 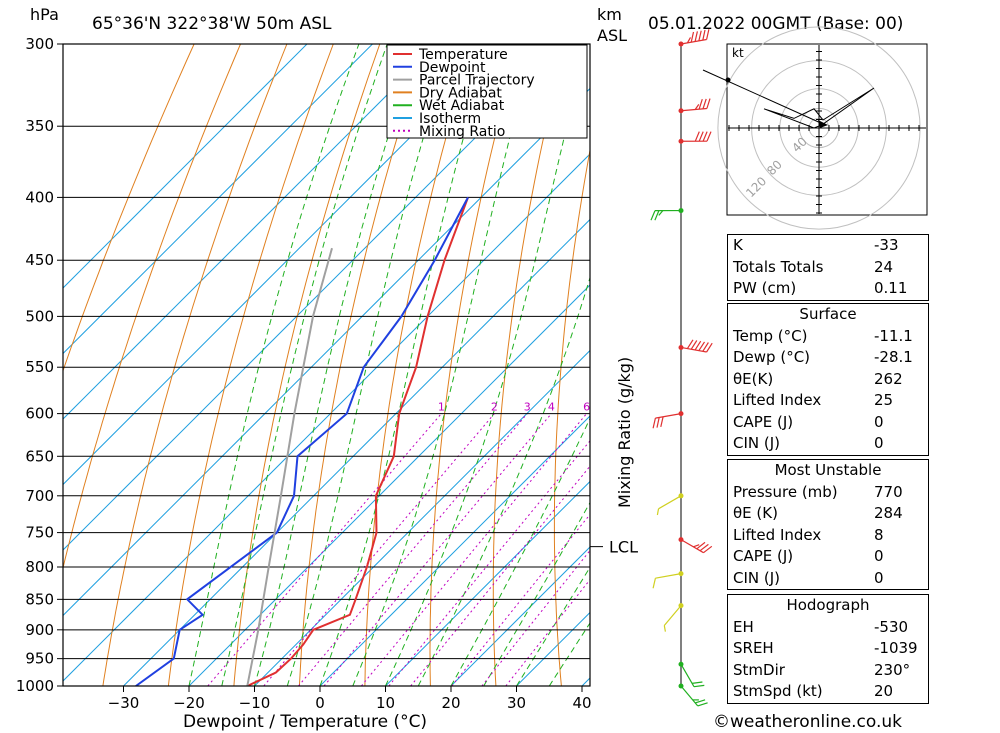 I want to click on surface-title: Surface, so click(x=828, y=314).